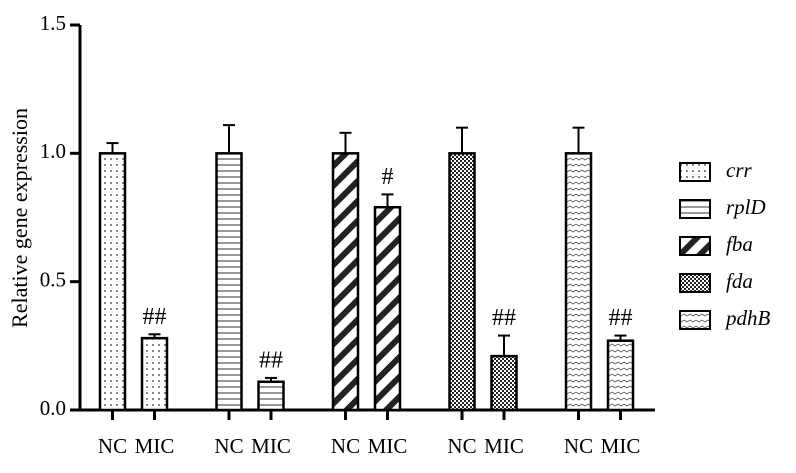 This screenshot has width=796, height=473. I want to click on legend-label: fba, so click(739, 244).